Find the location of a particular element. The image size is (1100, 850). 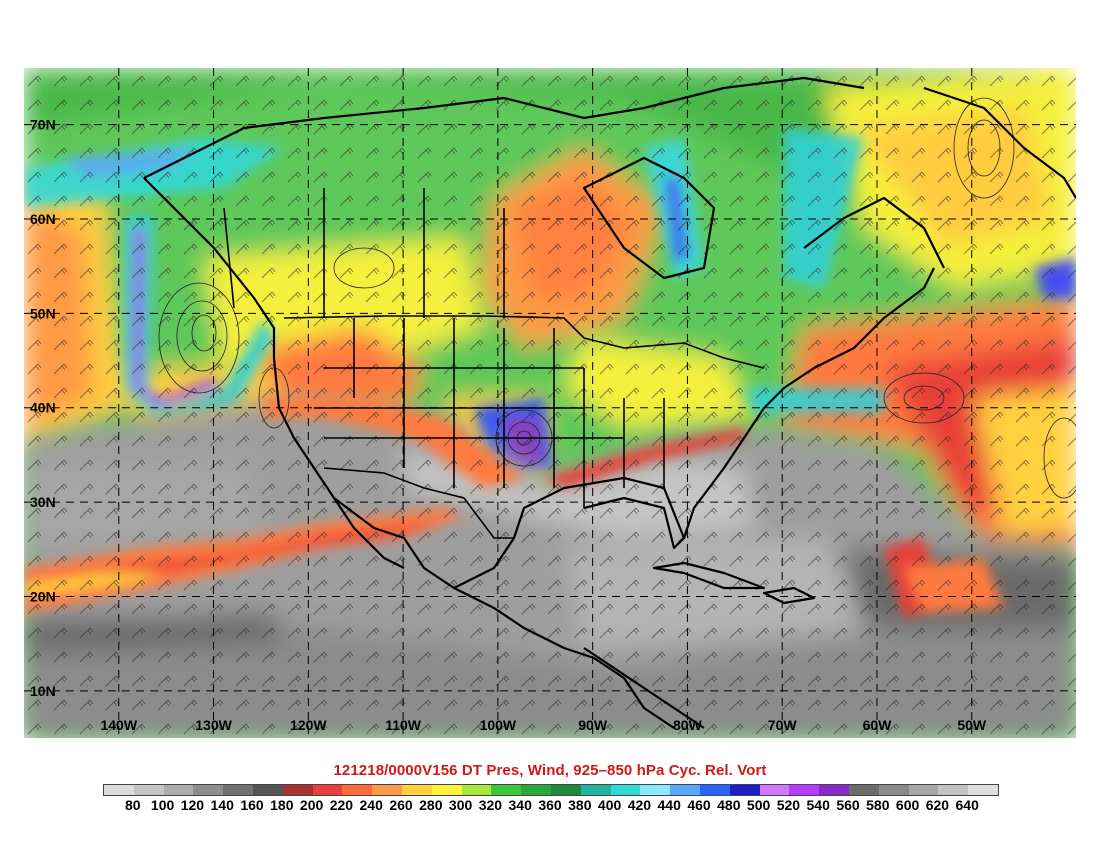

colorbar-label: 500 is located at coordinates (758, 805).